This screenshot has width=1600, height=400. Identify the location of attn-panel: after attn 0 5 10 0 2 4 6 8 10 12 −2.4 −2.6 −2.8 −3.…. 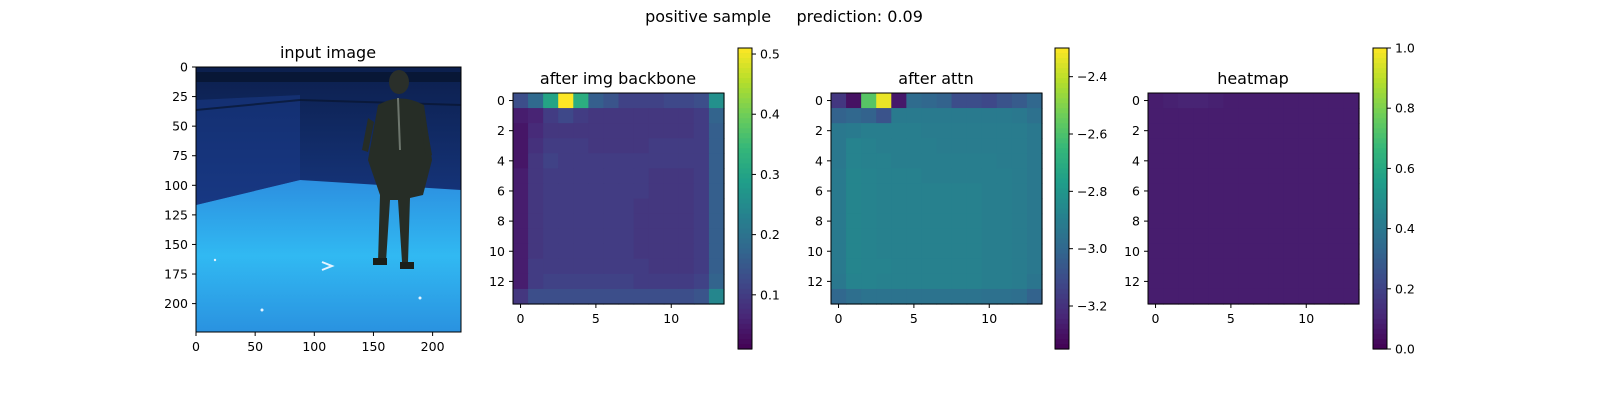
(957, 198).